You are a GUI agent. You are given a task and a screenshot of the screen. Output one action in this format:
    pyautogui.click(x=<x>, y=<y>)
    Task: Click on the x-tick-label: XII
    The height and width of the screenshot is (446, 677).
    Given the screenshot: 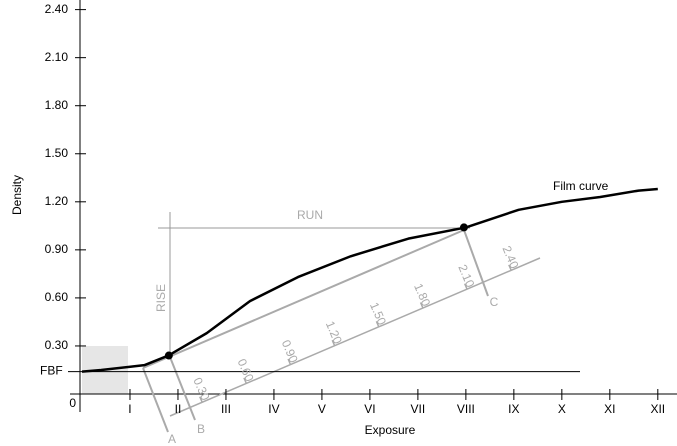 What is the action you would take?
    pyautogui.click(x=657, y=409)
    